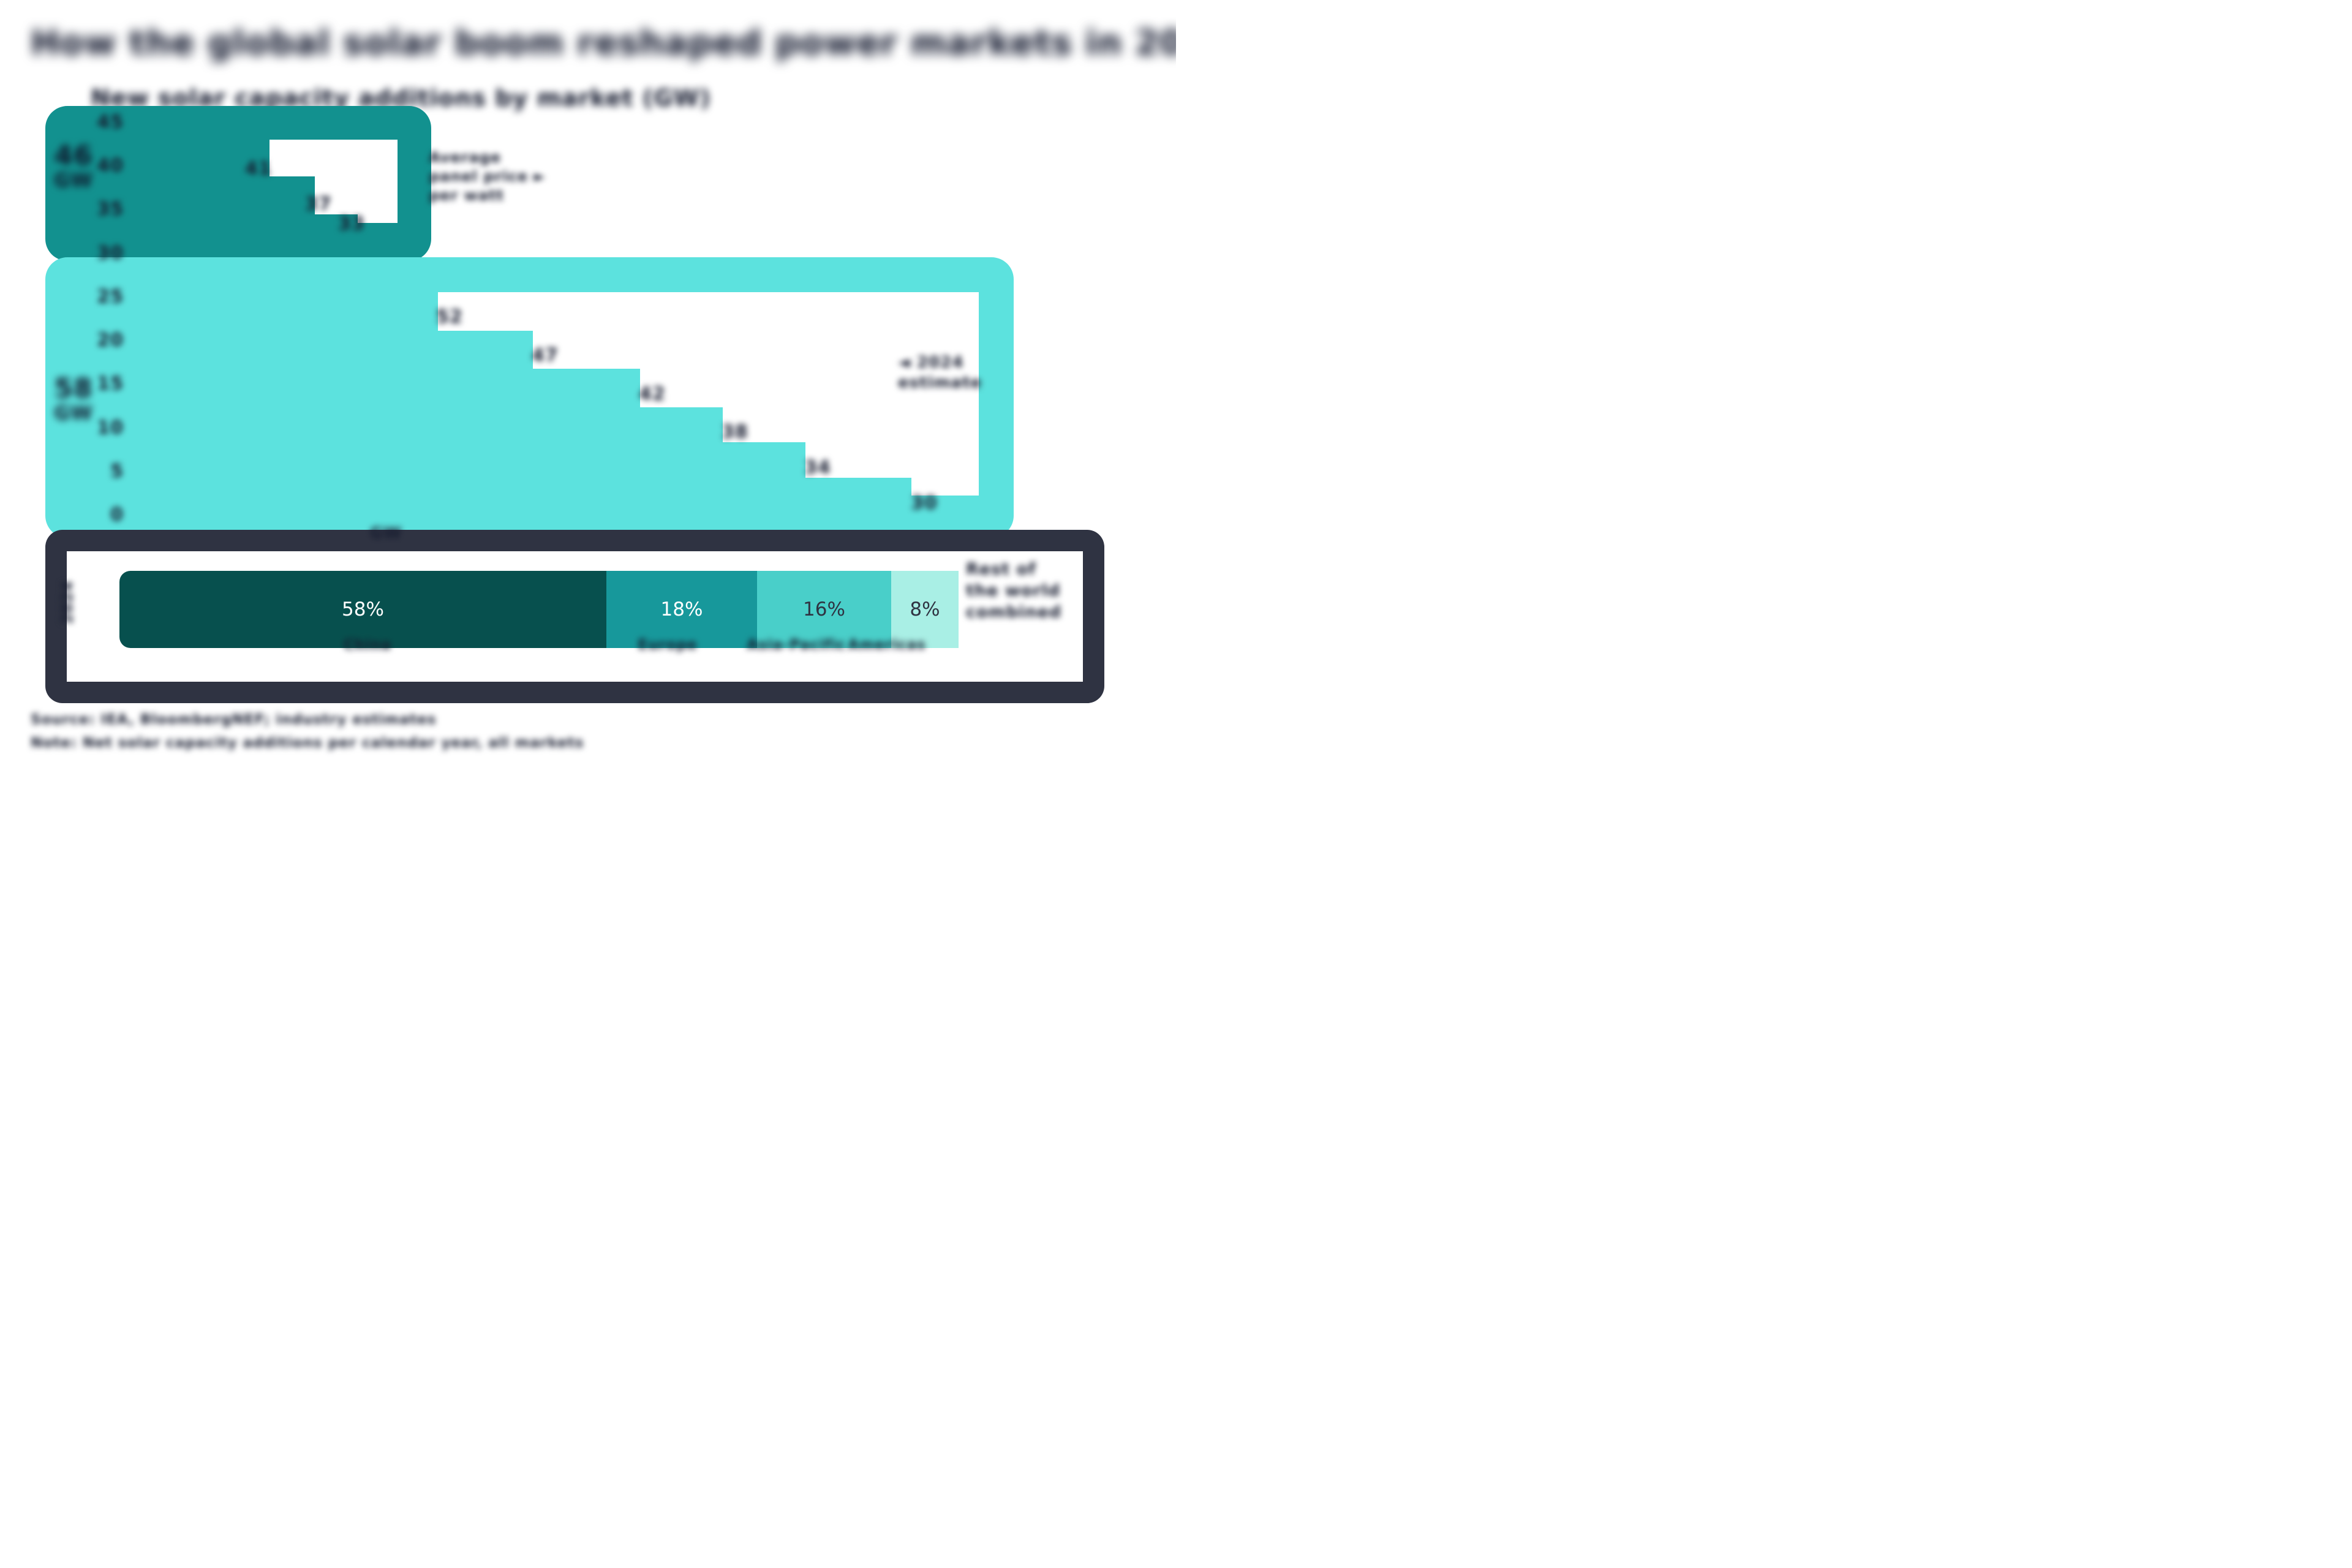 Image resolution: width=2352 pixels, height=1568 pixels. Describe the element at coordinates (258, 169) in the screenshot. I see `step-value-label: 41` at that location.